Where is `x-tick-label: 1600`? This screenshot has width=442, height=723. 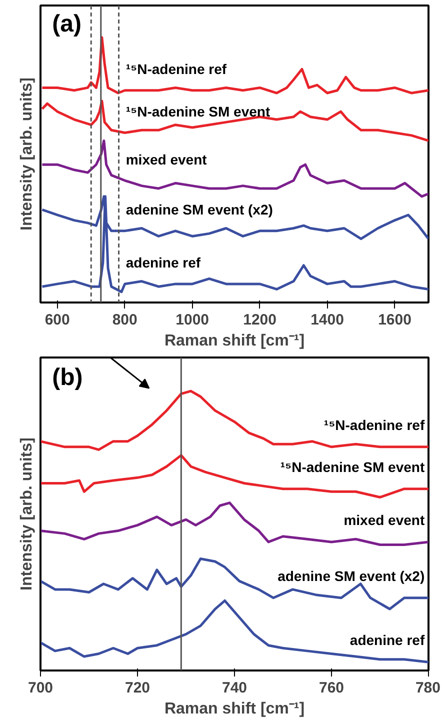 x-tick-label: 1600 is located at coordinates (395, 320).